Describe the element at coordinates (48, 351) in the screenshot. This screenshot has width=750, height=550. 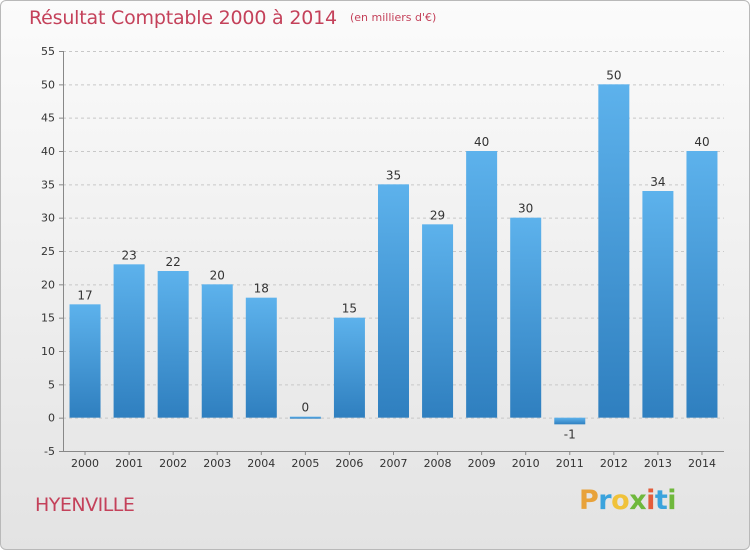
I see `y-tick-label: 10` at that location.